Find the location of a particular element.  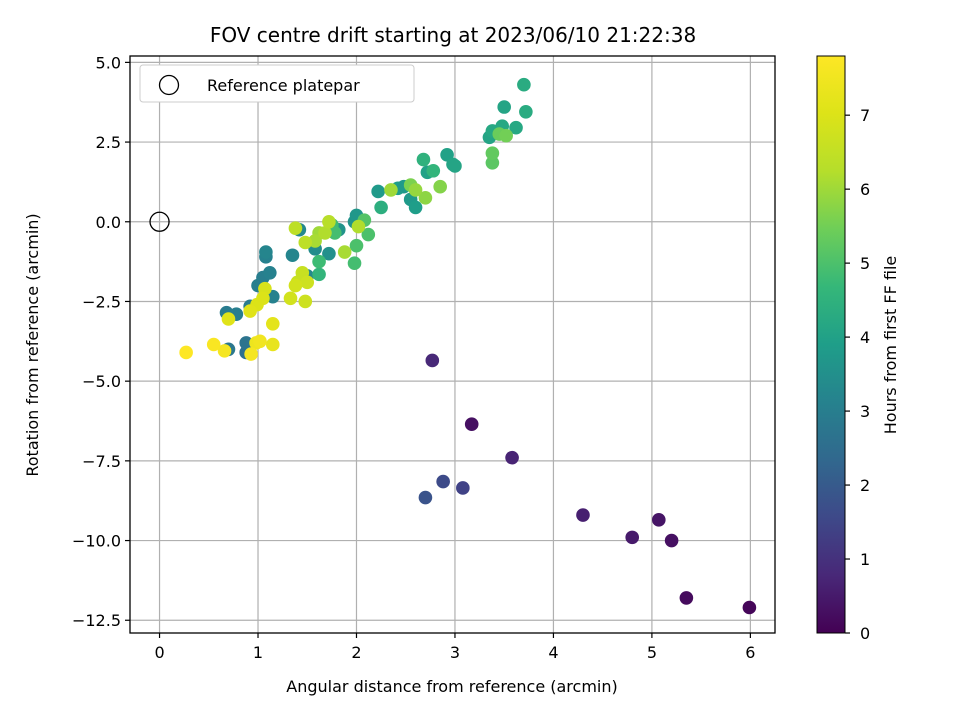

colorbar: 0 1 2 3 4 5 6 7 Hours from first FF file is located at coordinates (858, 349).